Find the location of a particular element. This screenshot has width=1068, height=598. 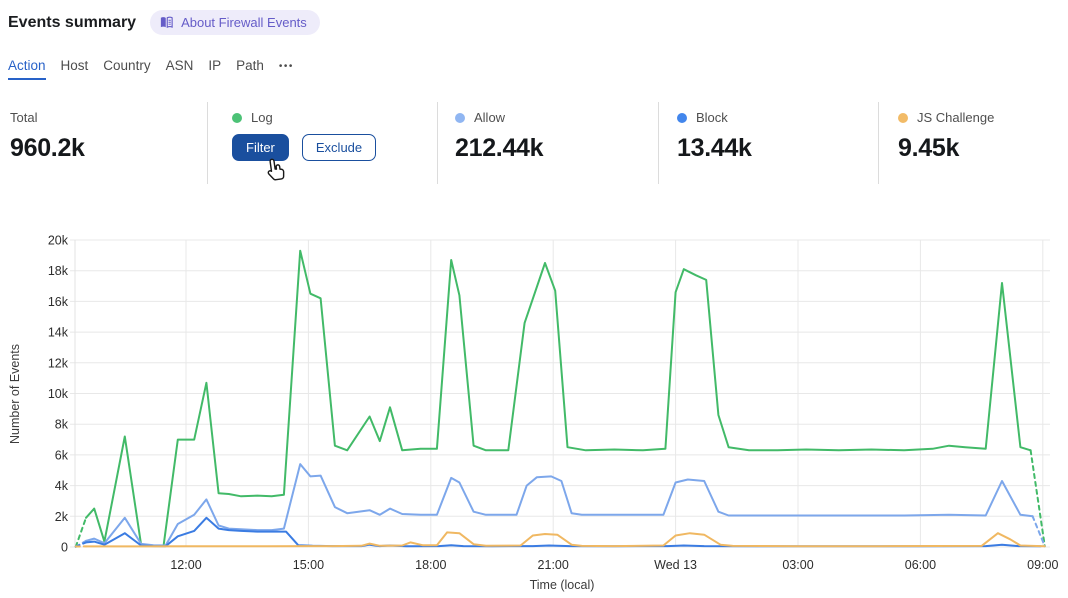

book-icon is located at coordinates (166, 22).